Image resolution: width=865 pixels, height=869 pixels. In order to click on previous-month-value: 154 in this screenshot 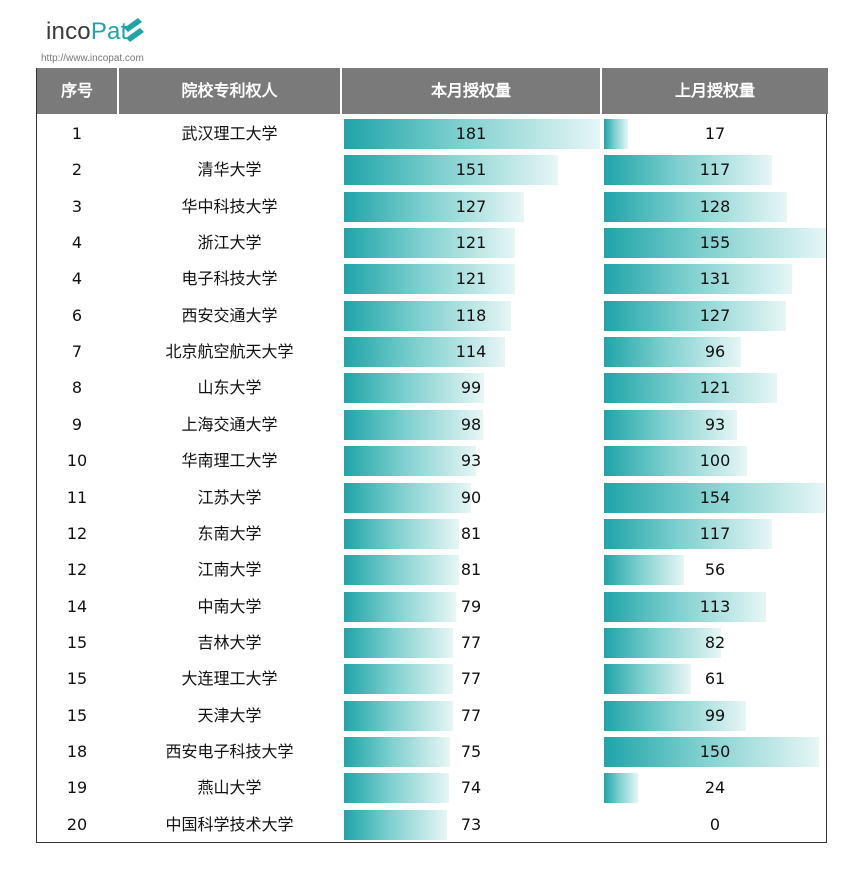, I will do `click(715, 497)`.